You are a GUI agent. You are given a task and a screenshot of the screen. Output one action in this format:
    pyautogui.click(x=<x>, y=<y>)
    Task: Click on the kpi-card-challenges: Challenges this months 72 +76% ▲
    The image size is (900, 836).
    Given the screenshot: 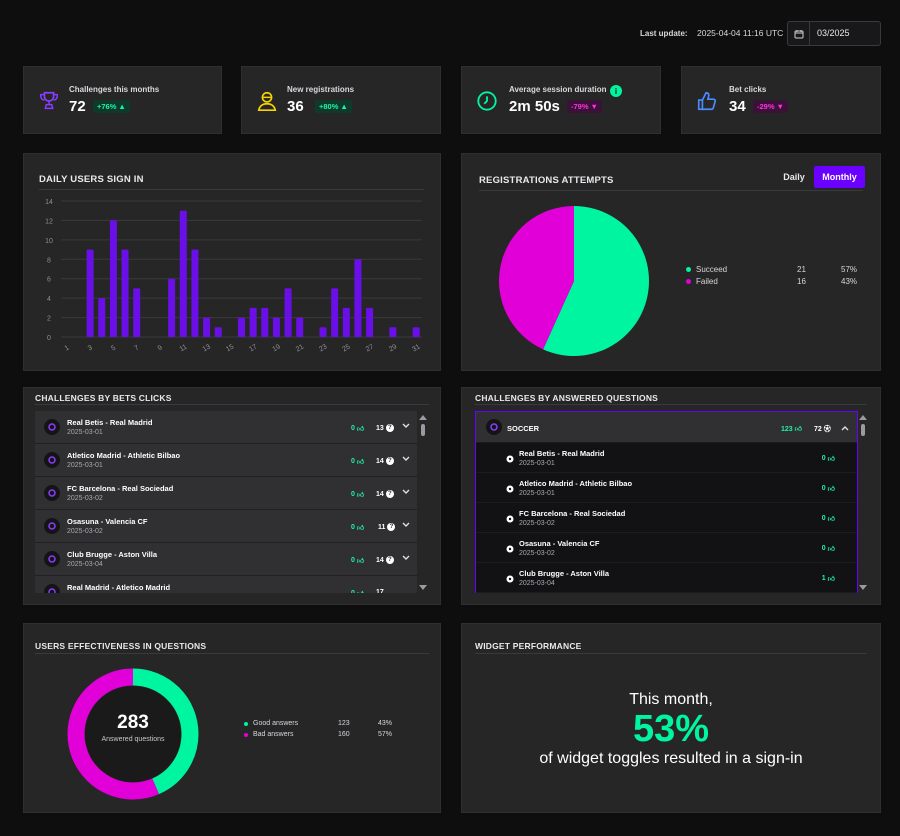 What is the action you would take?
    pyautogui.click(x=122, y=100)
    